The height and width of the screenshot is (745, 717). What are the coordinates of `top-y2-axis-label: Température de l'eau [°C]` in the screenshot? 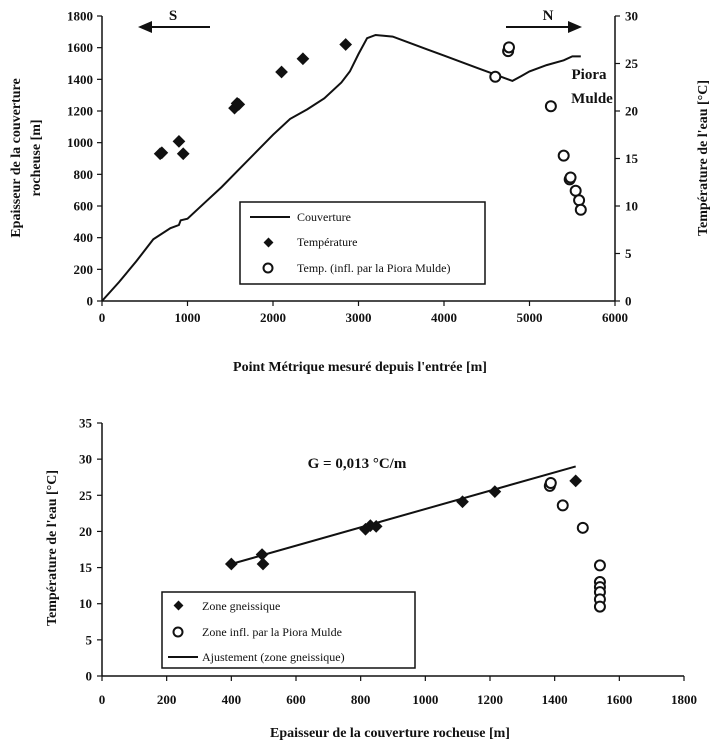 It's located at (703, 158).